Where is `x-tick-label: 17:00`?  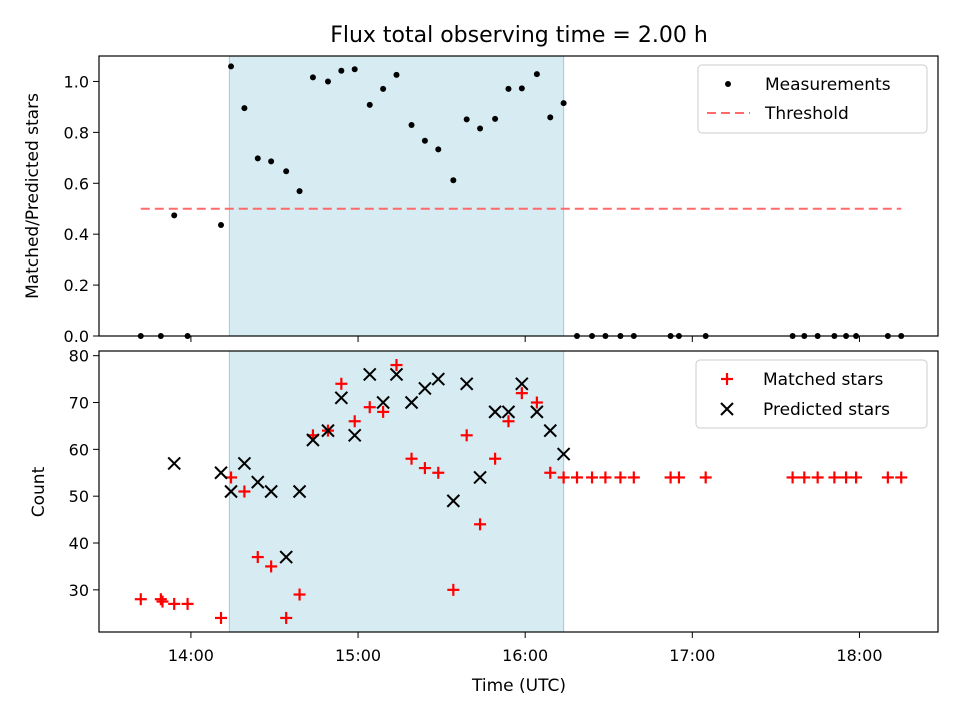 x-tick-label: 17:00 is located at coordinates (692, 655).